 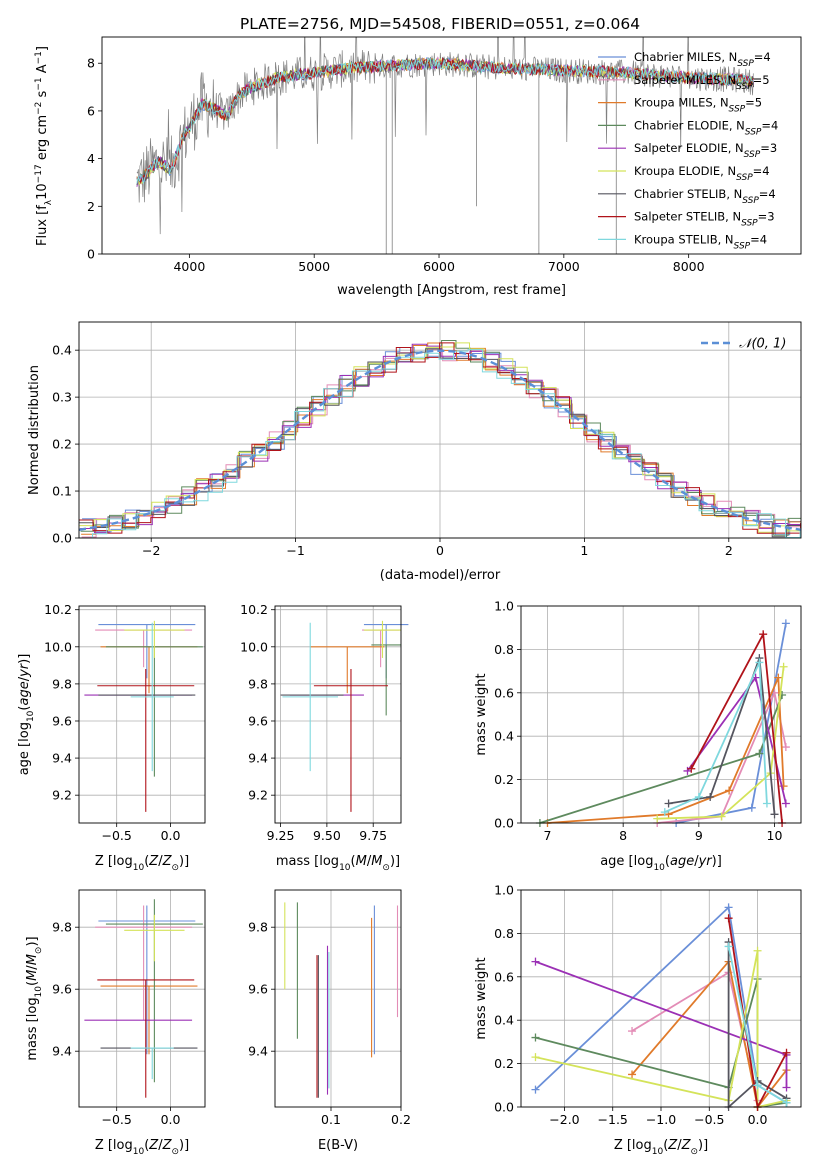 What do you see at coordinates (327, 835) in the screenshot?
I see `x-tick-label: 9.50` at bounding box center [327, 835].